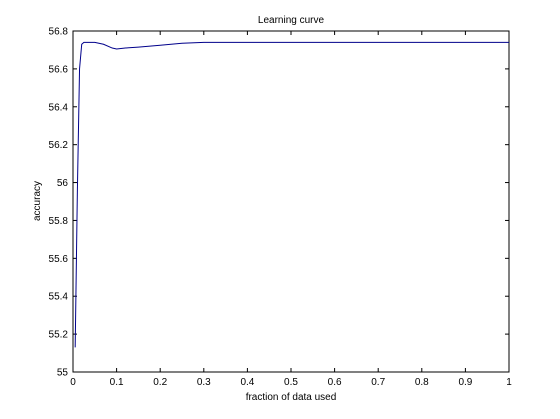 Image resolution: width=560 pixels, height=419 pixels. I want to click on y-tick-label: 55, so click(63, 373).